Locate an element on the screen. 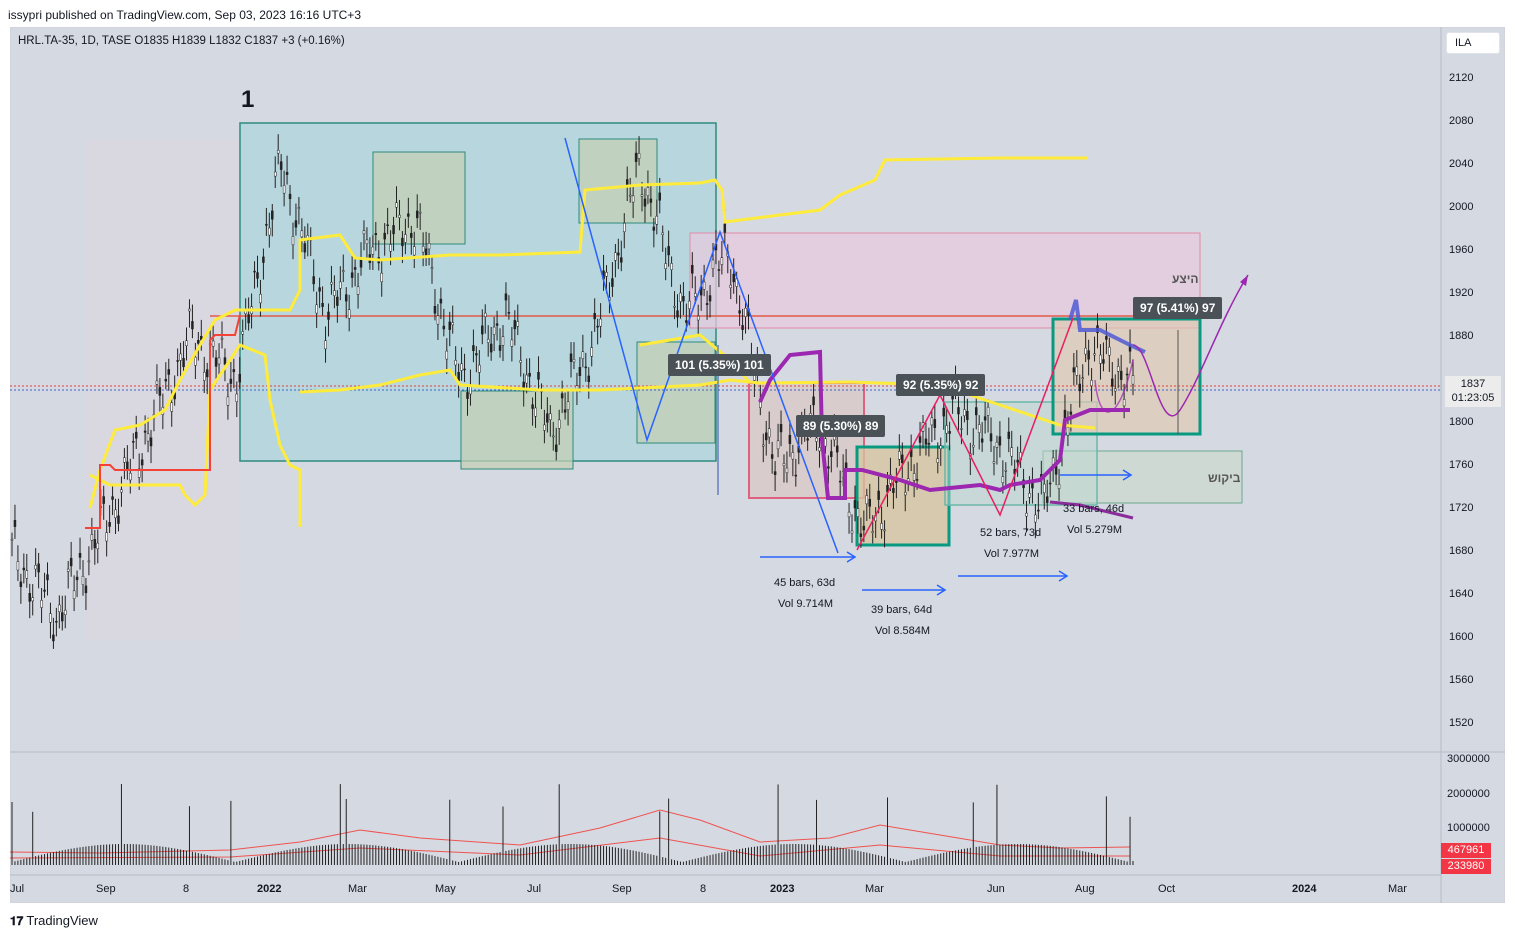 This screenshot has height=939, width=1515. price-tick-label: 1520 is located at coordinates (1461, 723).